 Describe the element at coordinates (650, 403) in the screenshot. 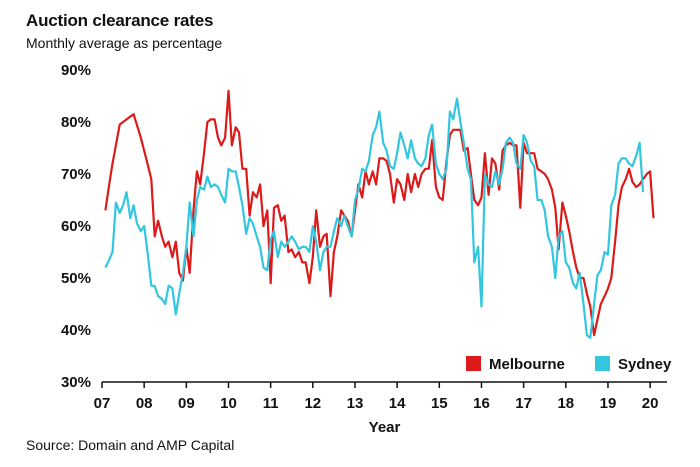

I see `x-tick-label: 20` at that location.